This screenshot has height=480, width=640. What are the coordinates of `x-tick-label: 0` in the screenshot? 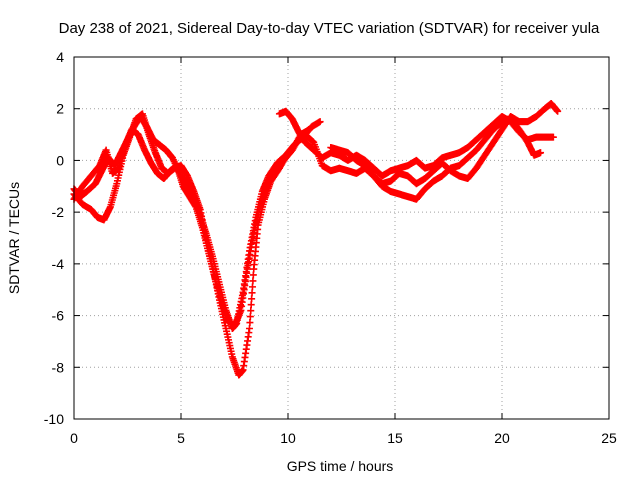 It's located at (74, 438).